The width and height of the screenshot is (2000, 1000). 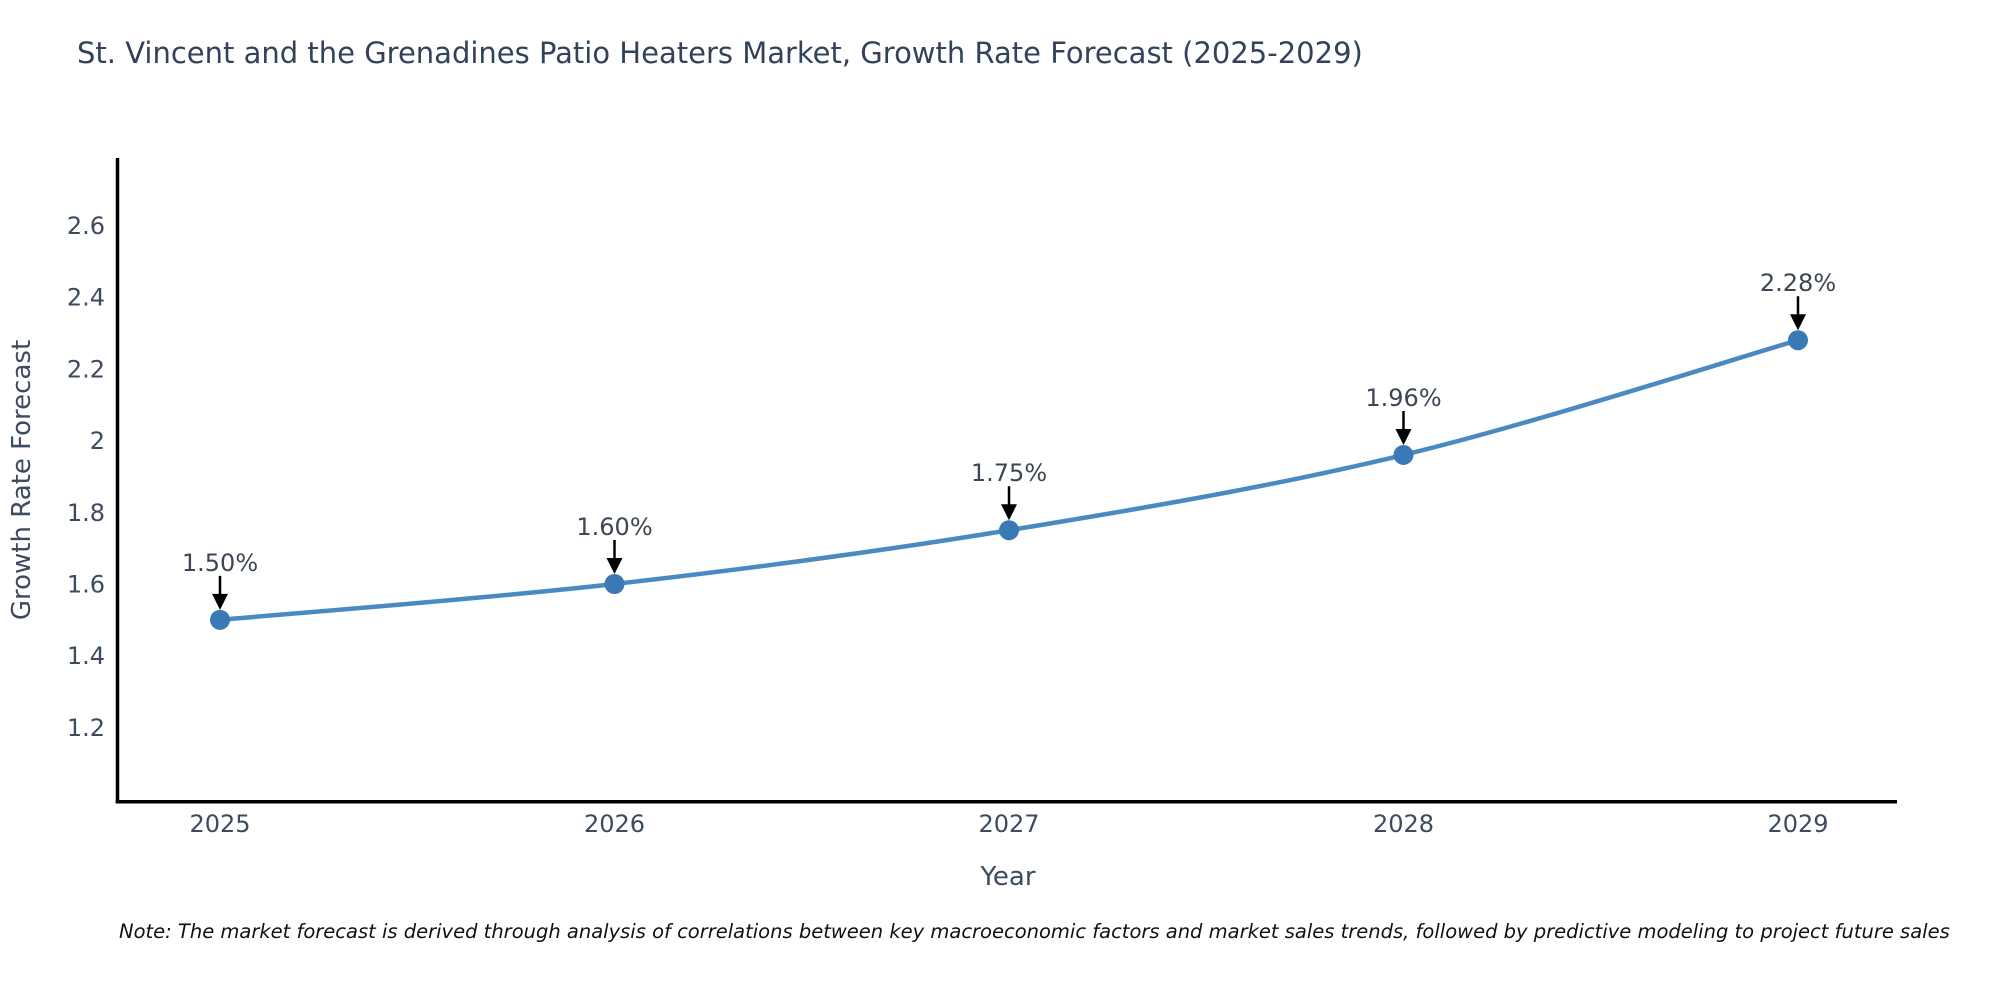 What do you see at coordinates (86, 226) in the screenshot?
I see `y-tick-label: 2.6` at bounding box center [86, 226].